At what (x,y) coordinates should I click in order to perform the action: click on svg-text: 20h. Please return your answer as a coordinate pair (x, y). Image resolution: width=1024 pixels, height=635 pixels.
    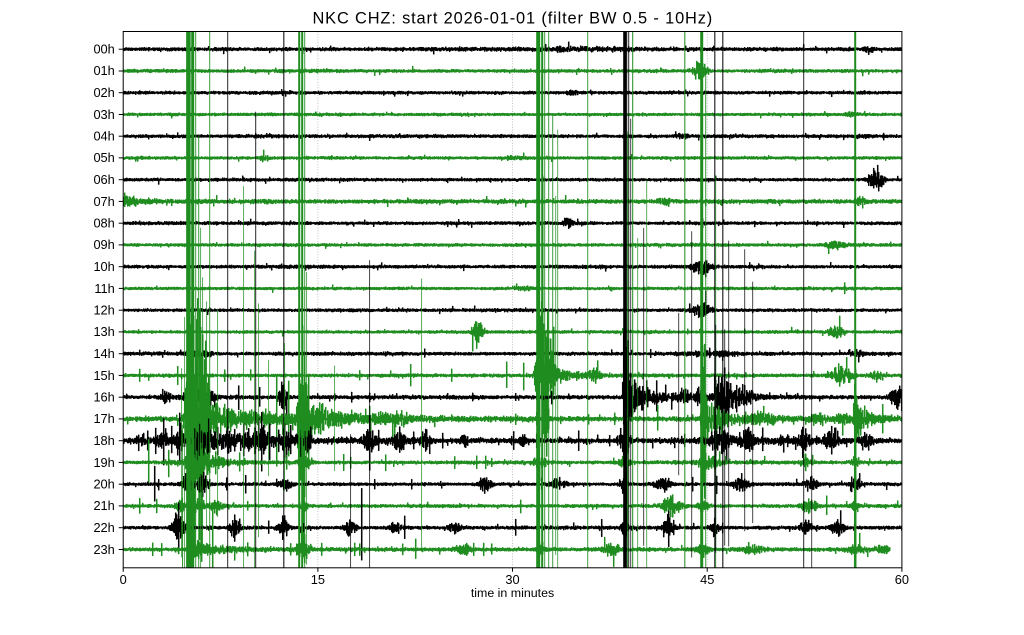
    Looking at the image, I should click on (103, 484).